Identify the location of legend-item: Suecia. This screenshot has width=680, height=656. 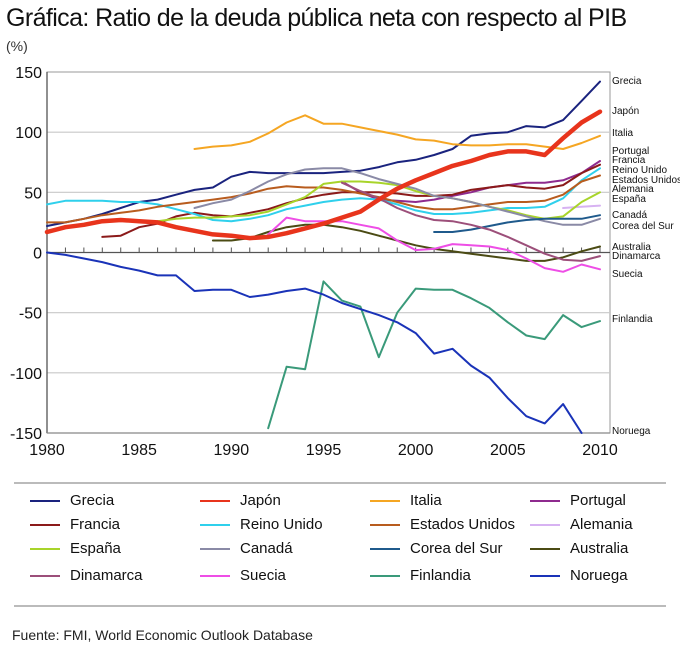
(243, 575).